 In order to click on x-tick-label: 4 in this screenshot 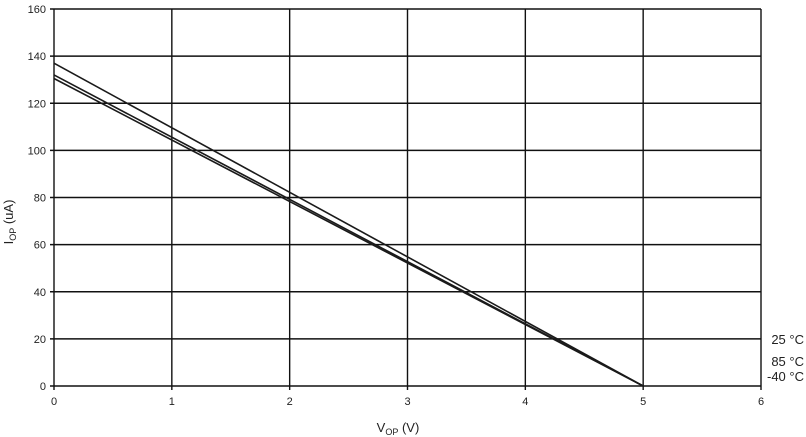, I will do `click(525, 402)`.